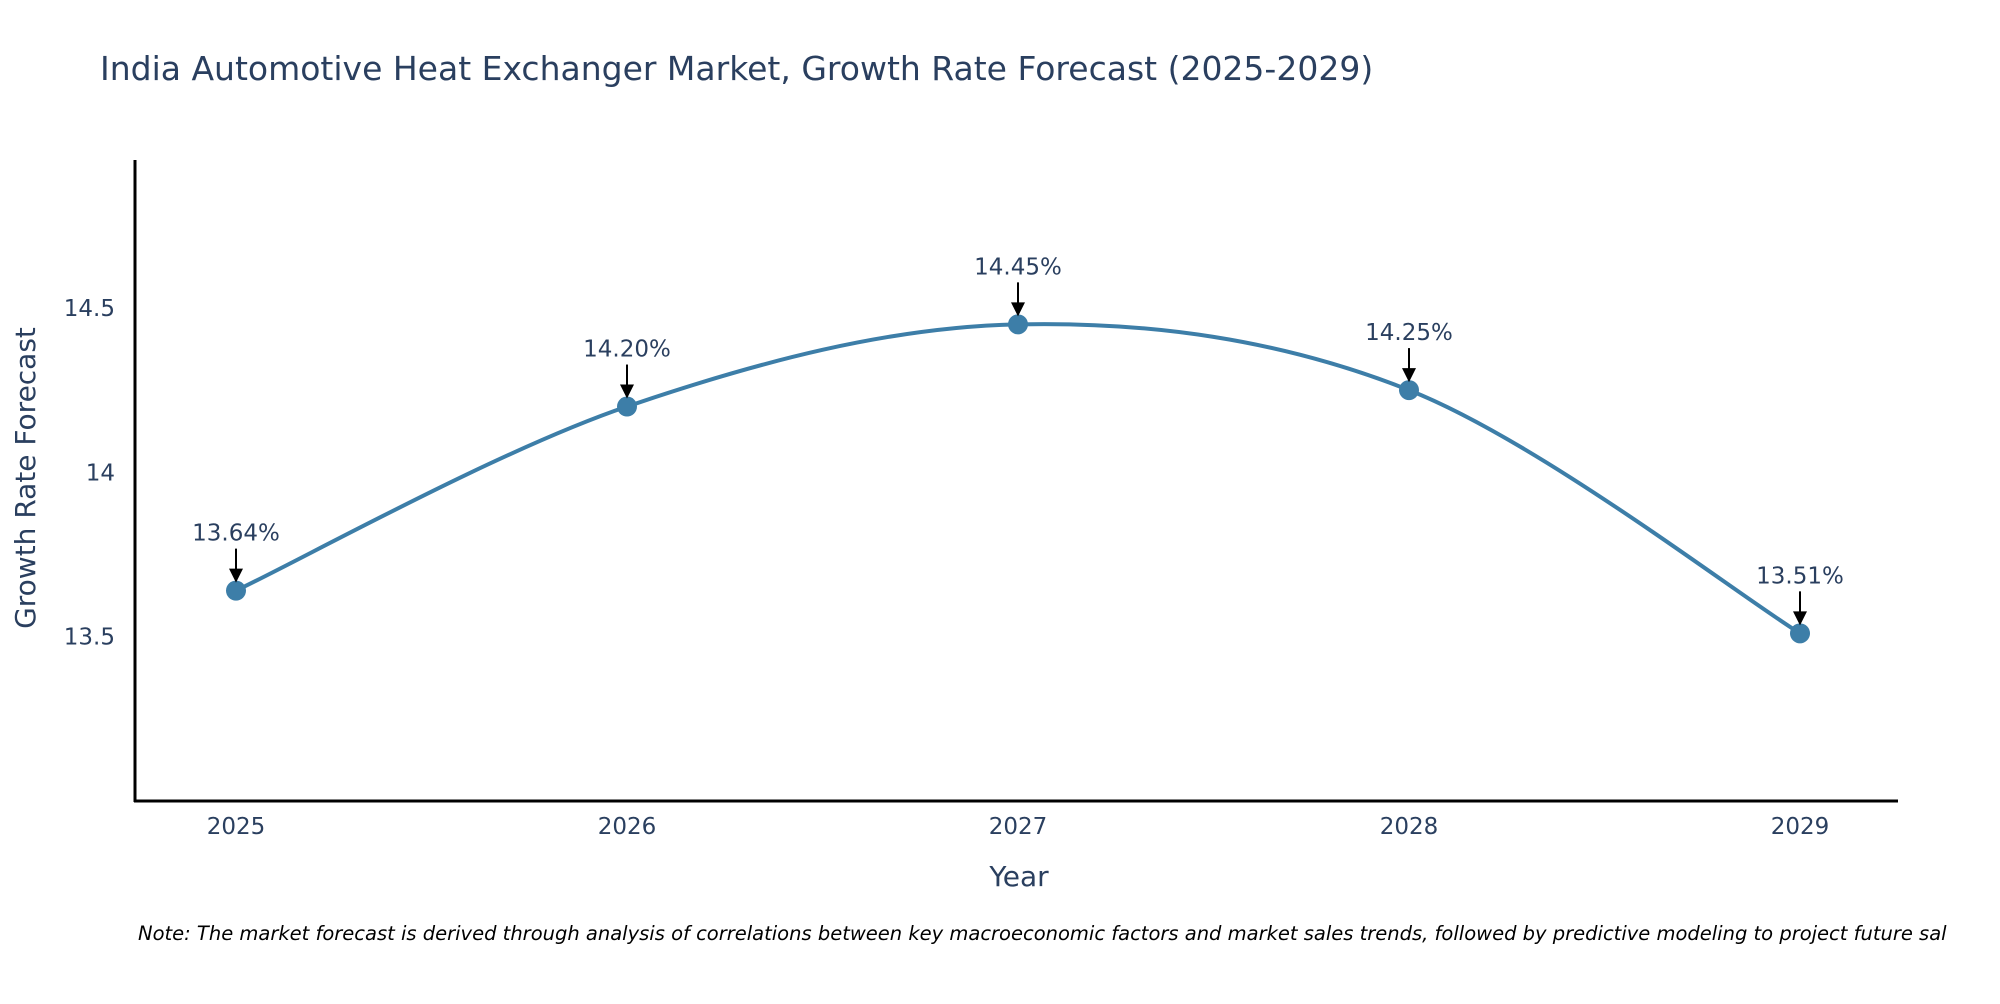 Image resolution: width=2000 pixels, height=1004 pixels. I want to click on x-axis-ticks: 2025 2026 2027 2028 2029, so click(1018, 827).